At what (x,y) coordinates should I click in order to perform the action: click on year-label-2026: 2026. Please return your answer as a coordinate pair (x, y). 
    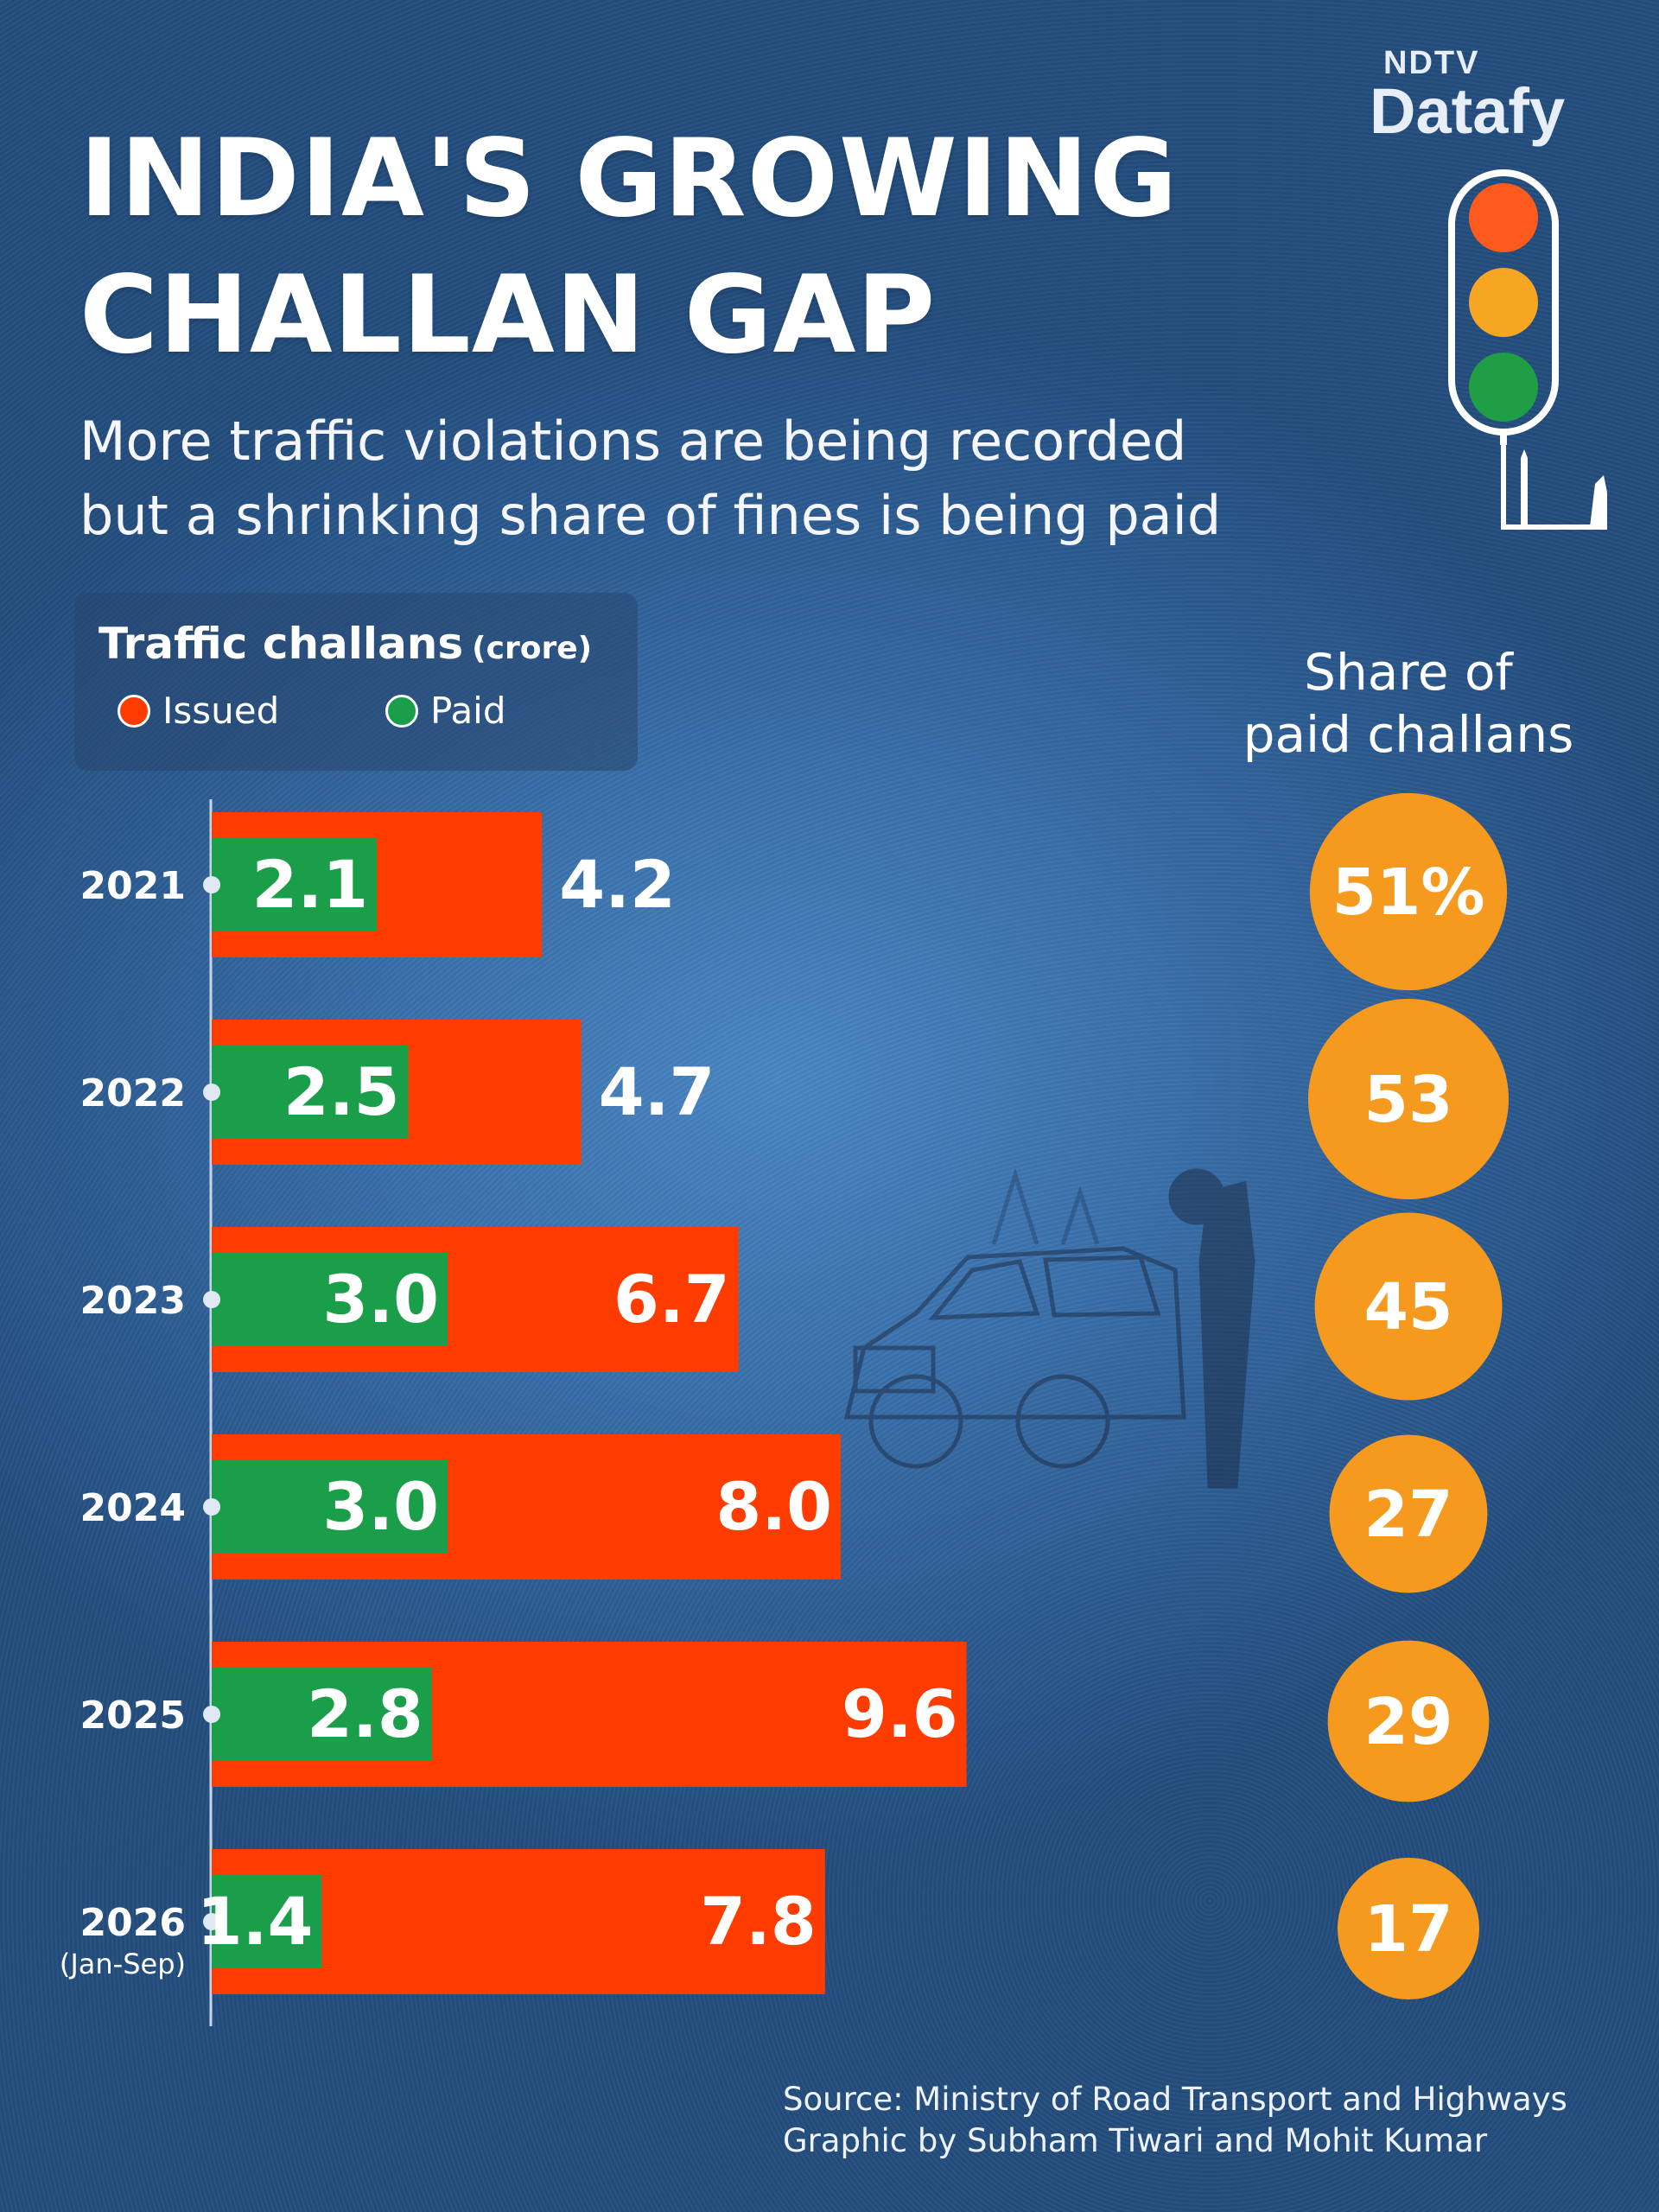
    Looking at the image, I should click on (133, 1923).